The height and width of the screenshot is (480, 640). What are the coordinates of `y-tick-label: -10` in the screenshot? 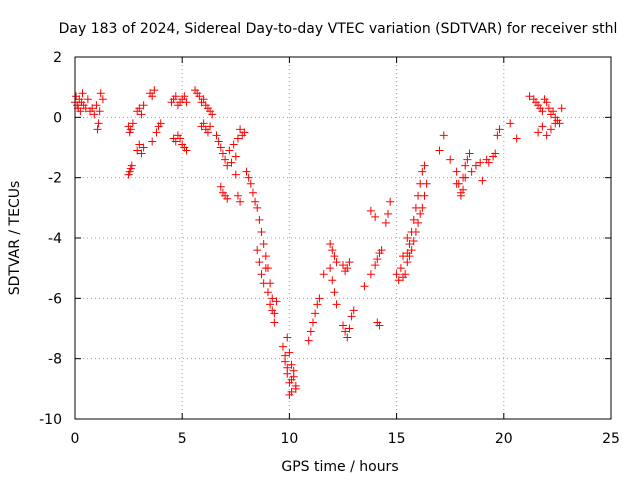 It's located at (50, 420).